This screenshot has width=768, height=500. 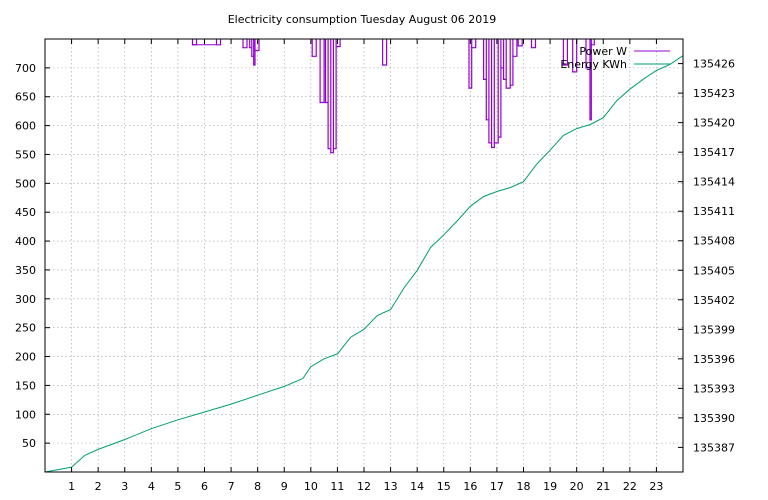 What do you see at coordinates (550, 486) in the screenshot?
I see `x-tick-label: 19` at bounding box center [550, 486].